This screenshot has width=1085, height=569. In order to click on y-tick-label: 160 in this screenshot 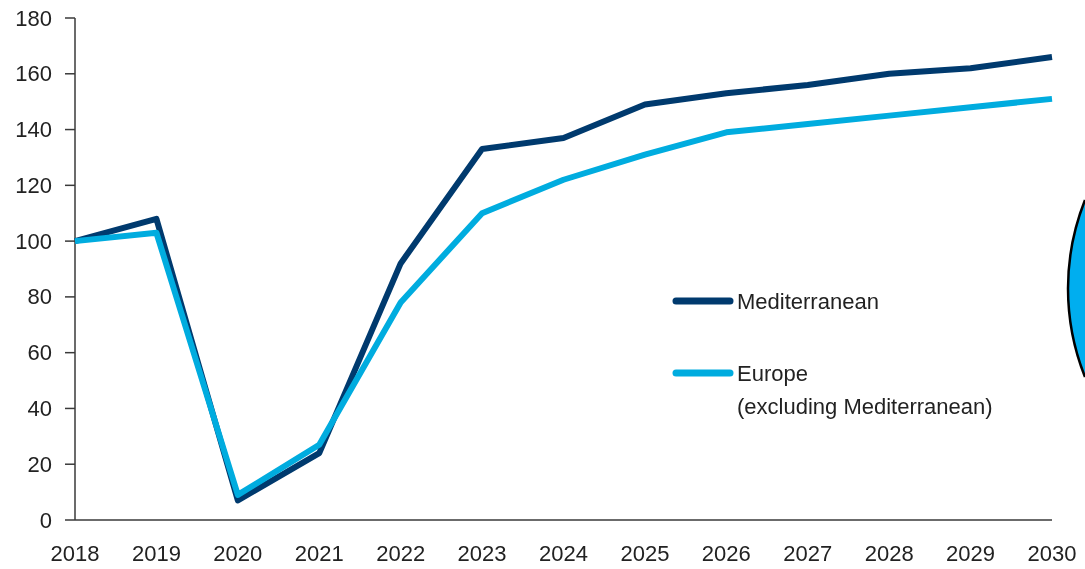, I will do `click(33, 74)`.